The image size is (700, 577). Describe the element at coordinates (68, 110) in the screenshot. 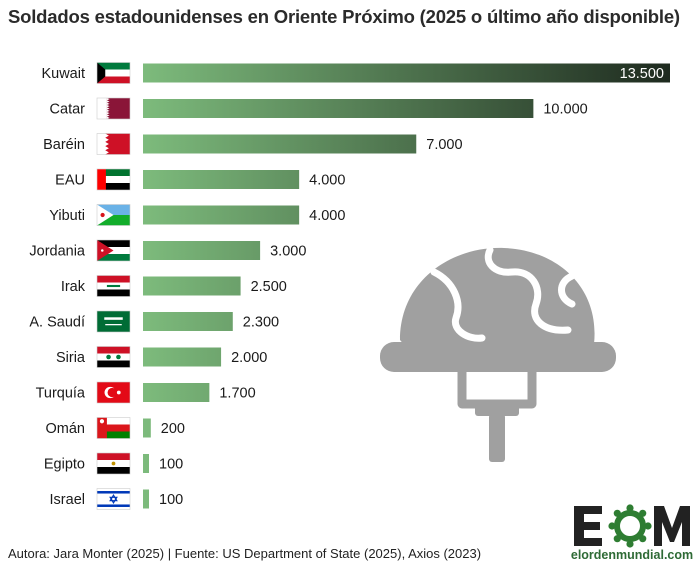

I see `category-label-catar: Catar` at that location.